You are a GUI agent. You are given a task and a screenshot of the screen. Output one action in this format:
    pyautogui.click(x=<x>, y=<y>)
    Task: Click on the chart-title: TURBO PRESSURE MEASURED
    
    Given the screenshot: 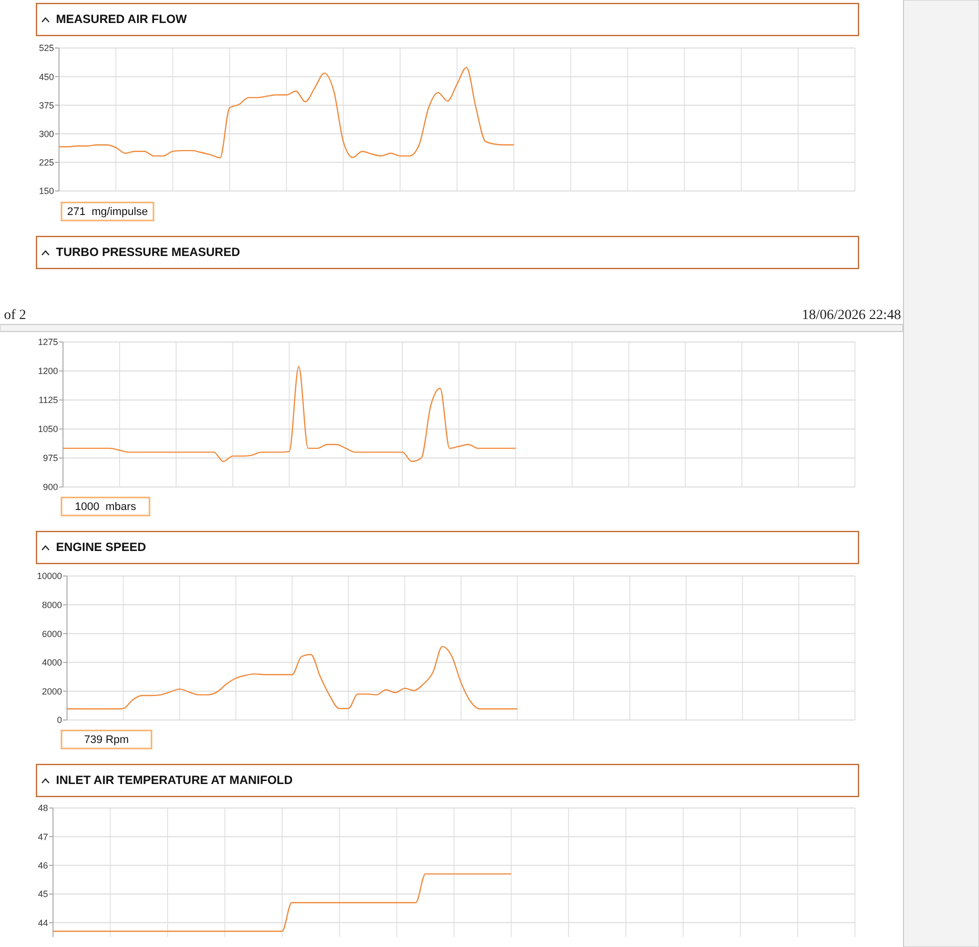 What is the action you would take?
    pyautogui.click(x=148, y=252)
    